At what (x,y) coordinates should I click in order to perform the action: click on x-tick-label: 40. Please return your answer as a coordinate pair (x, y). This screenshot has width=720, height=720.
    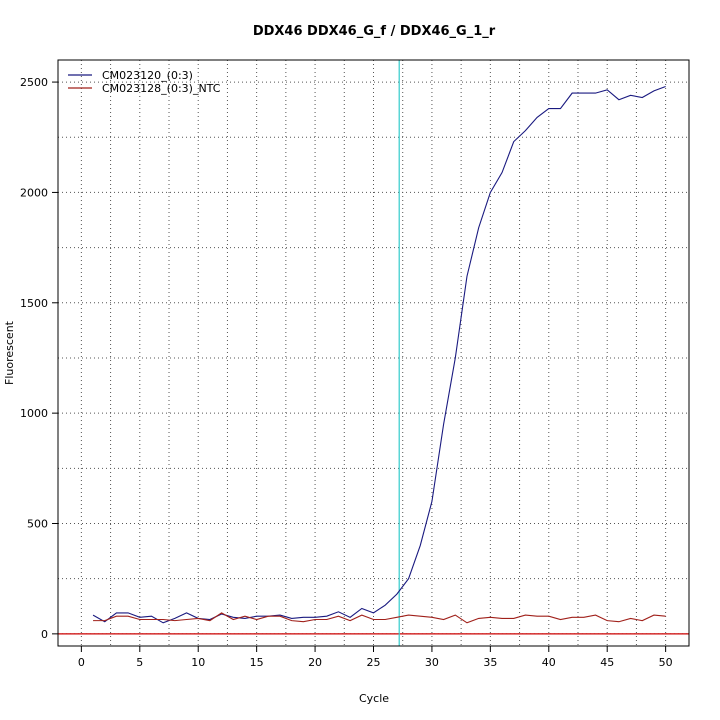
    Looking at the image, I should click on (549, 662).